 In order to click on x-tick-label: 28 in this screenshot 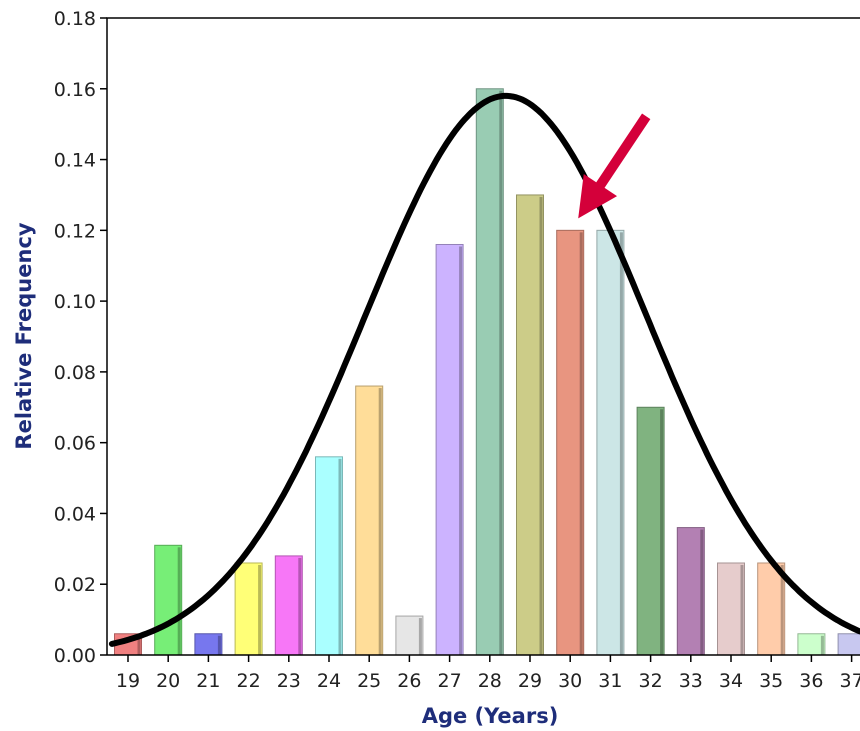, I will do `click(490, 681)`.